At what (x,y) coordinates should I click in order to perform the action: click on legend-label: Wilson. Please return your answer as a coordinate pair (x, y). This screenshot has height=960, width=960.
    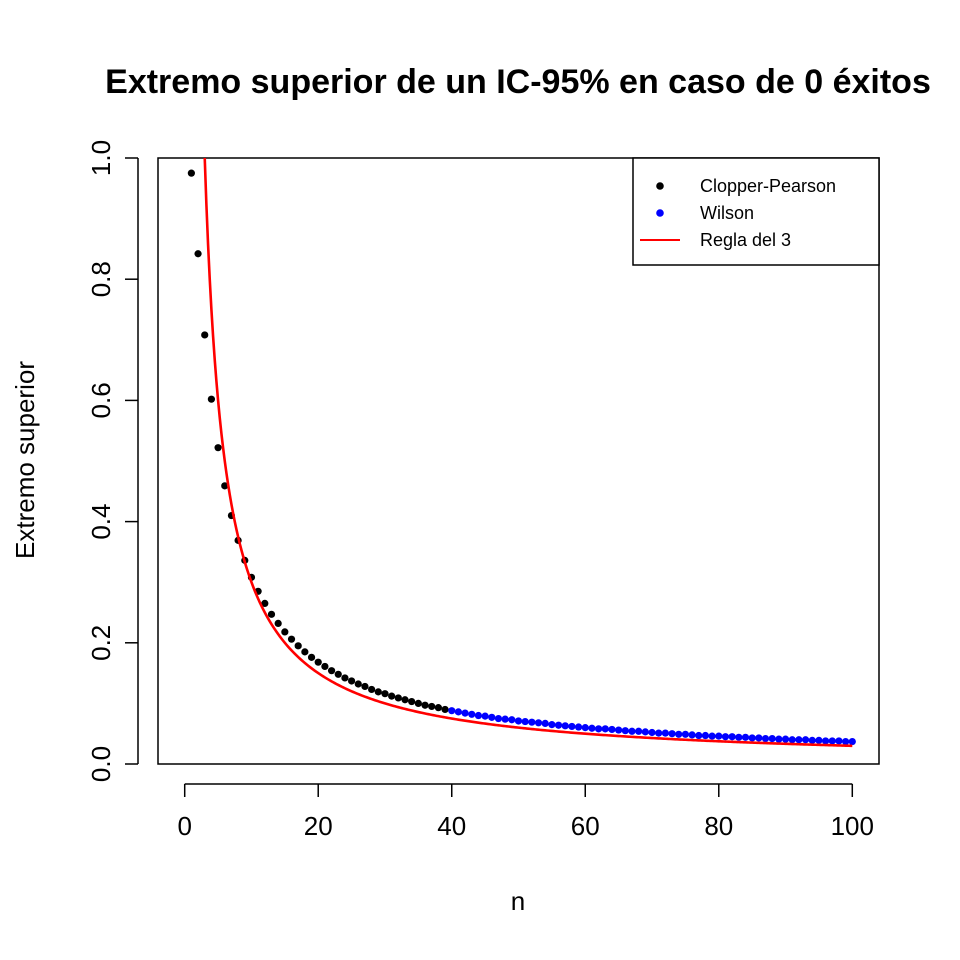
    Looking at the image, I should click on (727, 213).